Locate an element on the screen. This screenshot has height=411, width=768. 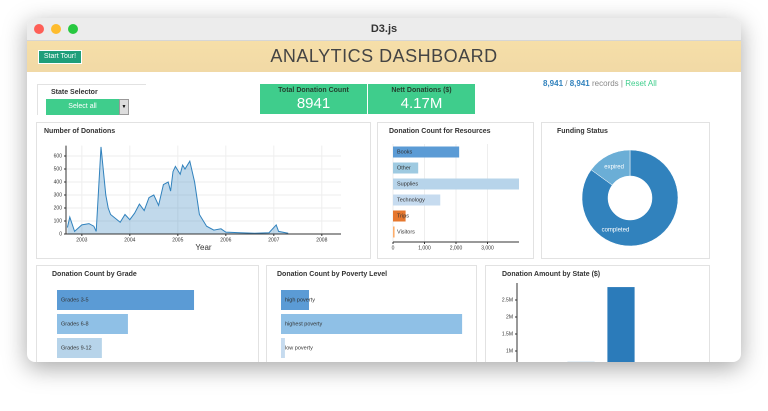
kpi-box: Nett Donations ($) 4.17M is located at coordinates (421, 99).